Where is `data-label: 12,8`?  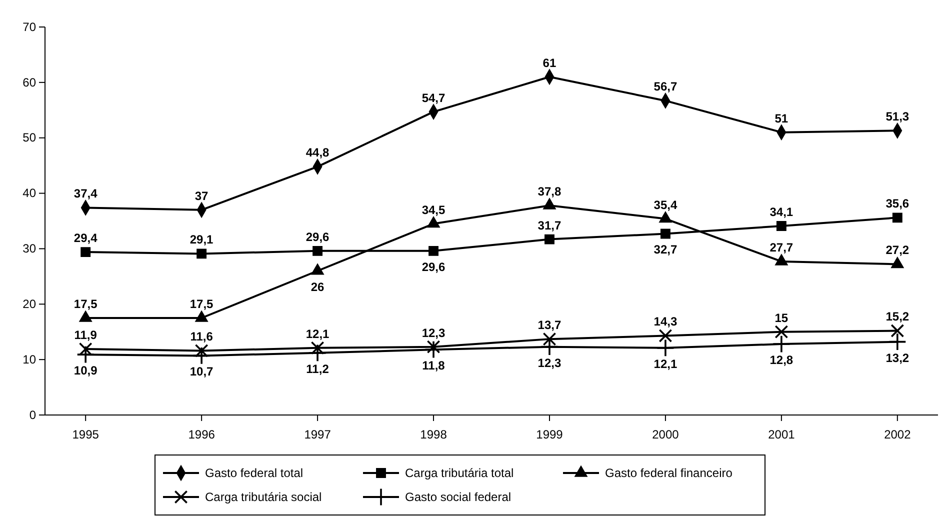 data-label: 12,8 is located at coordinates (782, 360).